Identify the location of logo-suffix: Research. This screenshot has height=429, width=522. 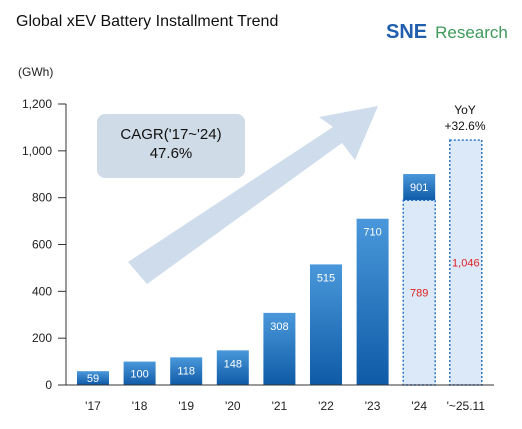
(471, 32).